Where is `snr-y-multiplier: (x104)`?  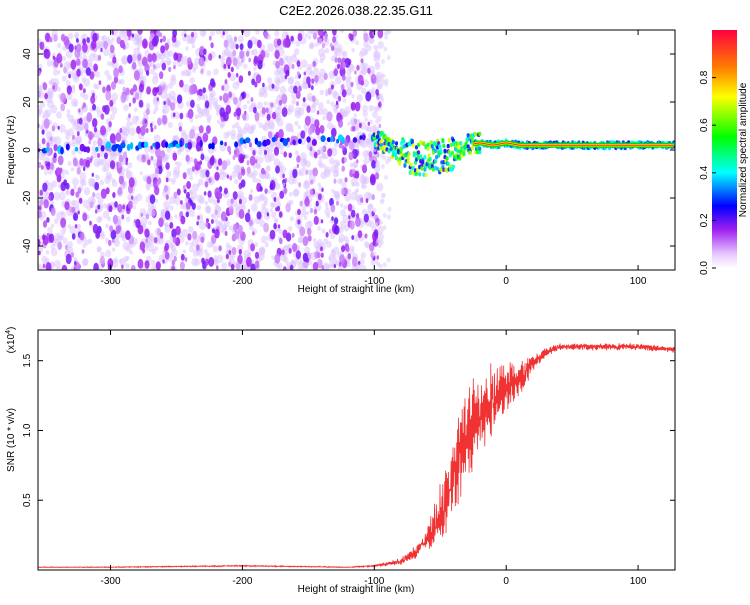
snr-y-multiplier: (x104) is located at coordinates (11, 340).